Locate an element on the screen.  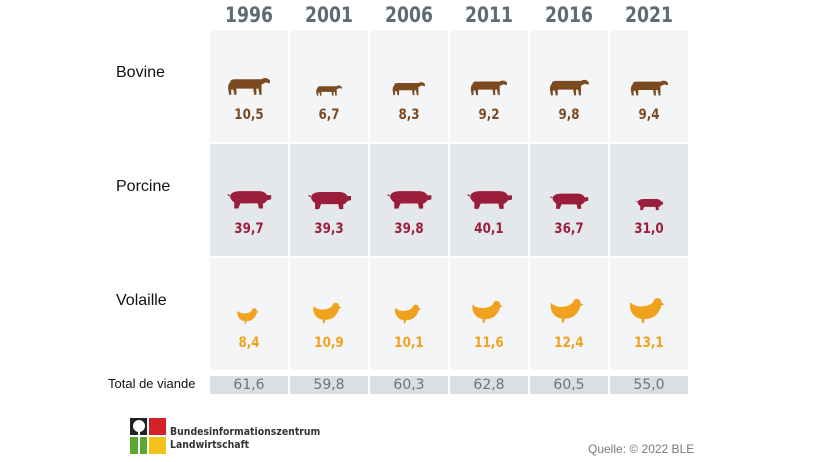
value-label: 39,7 is located at coordinates (249, 229).